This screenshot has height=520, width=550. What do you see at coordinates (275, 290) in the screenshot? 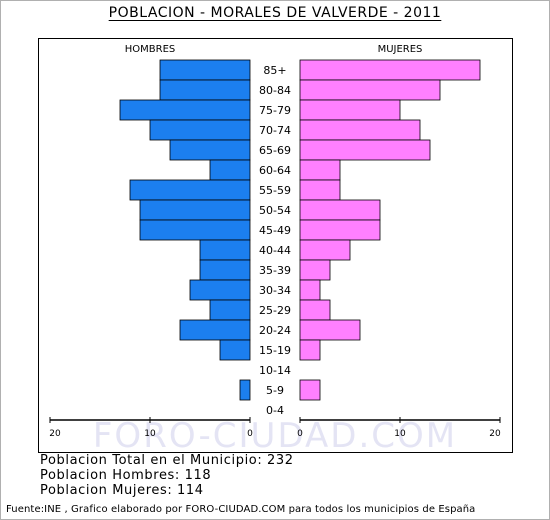
I see `age-group-label: 30-34` at bounding box center [275, 290].